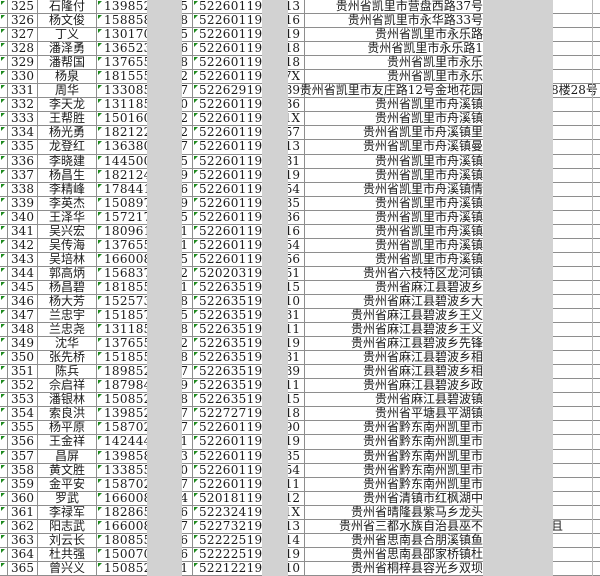 The height and width of the screenshot is (576, 600). Describe the element at coordinates (145, 386) in the screenshot. I see `cell-phone: 187984 9` at that location.